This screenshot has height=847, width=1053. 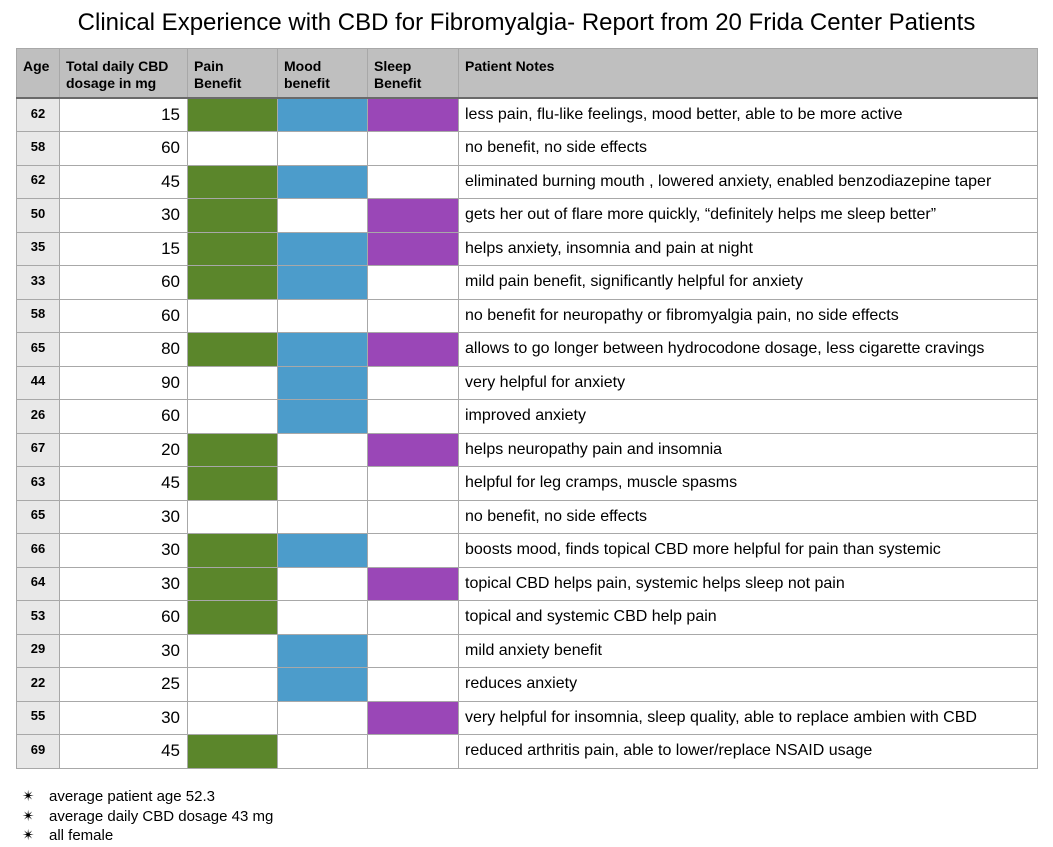 What do you see at coordinates (147, 836) in the screenshot?
I see `summary-item: ✴ all female` at bounding box center [147, 836].